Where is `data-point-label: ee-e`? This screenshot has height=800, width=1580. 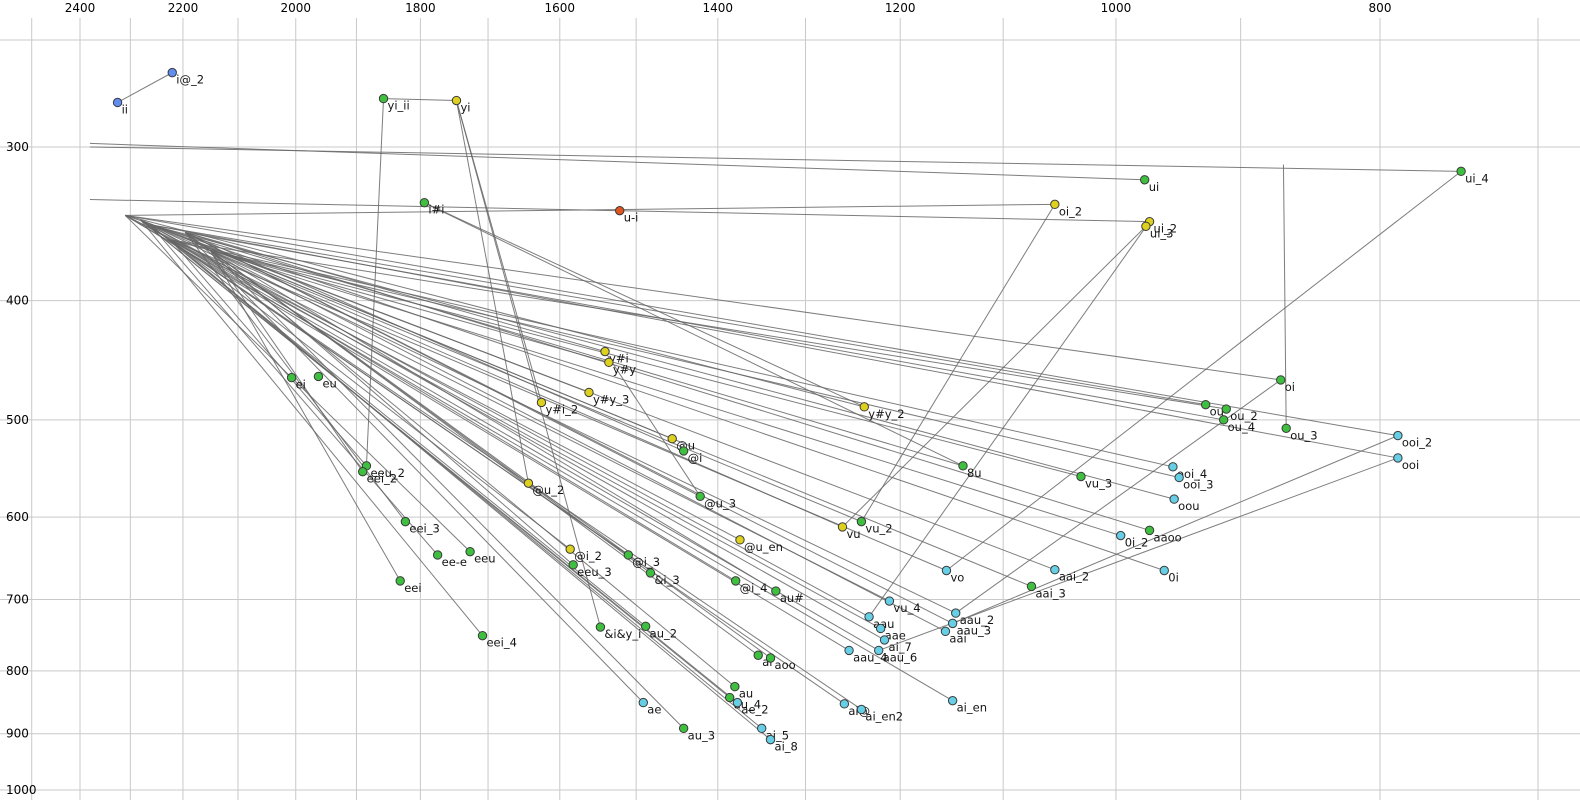 data-point-label: ee-e is located at coordinates (454, 562).